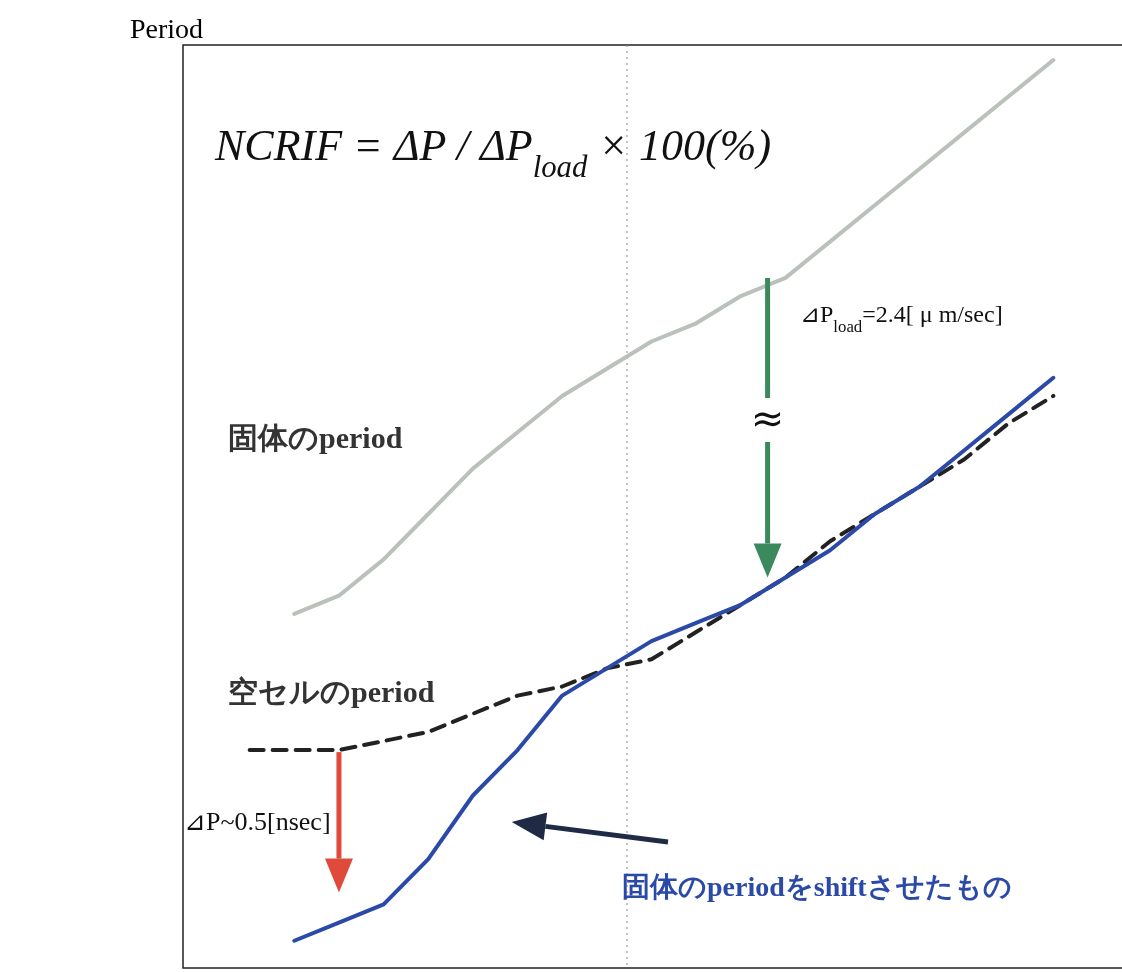 The image size is (1122, 972). What do you see at coordinates (493, 152) in the screenshot?
I see `annotation: NCRIF = ΔP / ΔP$_{load}$ × 100(%)` at bounding box center [493, 152].